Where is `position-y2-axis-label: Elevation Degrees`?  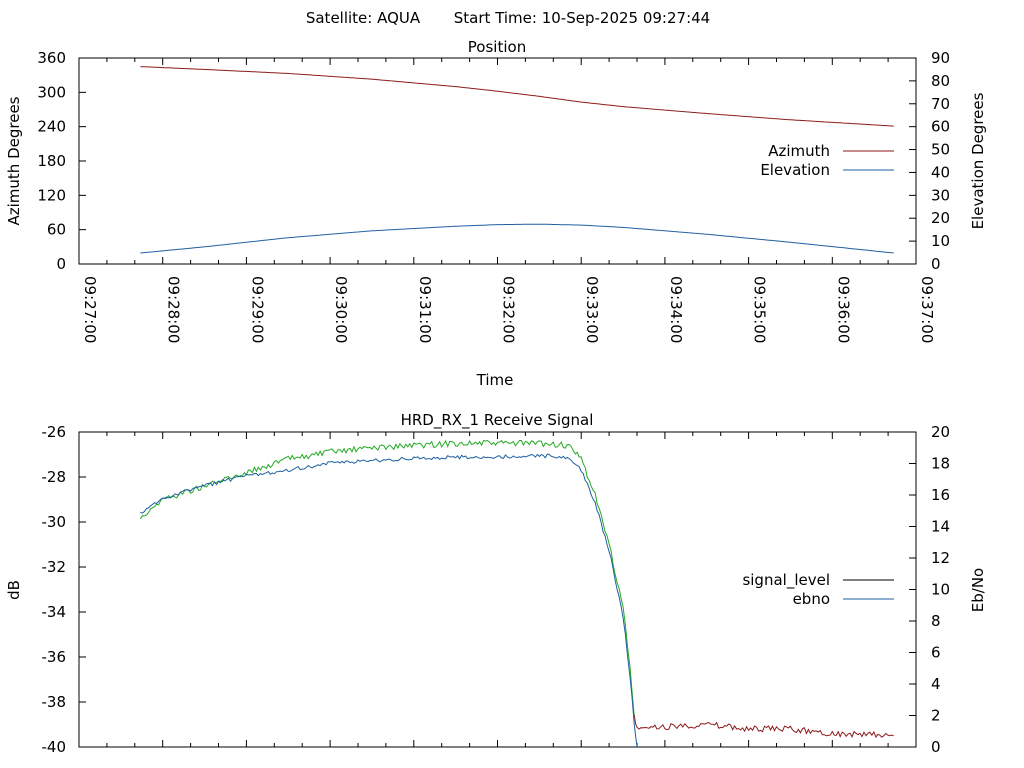 position-y2-axis-label: Elevation Degrees is located at coordinates (978, 160).